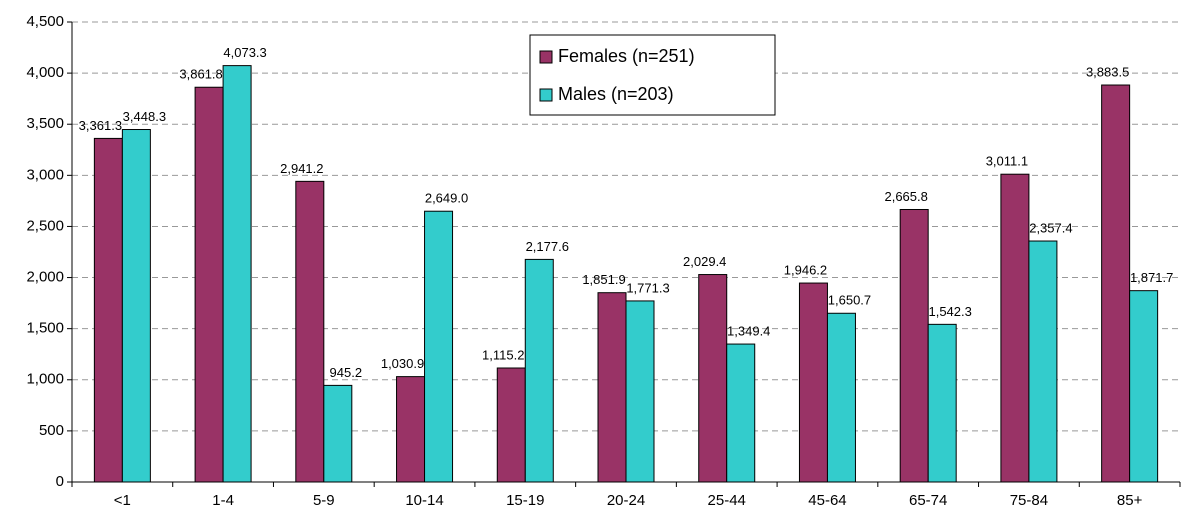  Describe the element at coordinates (324, 500) in the screenshot. I see `x-tick-label: 5-9` at that location.